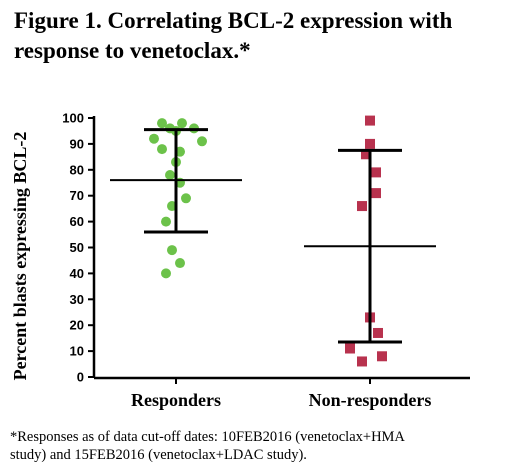 This screenshot has height=473, width=520. What do you see at coordinates (176, 400) in the screenshot?
I see `x-category-label: Responders` at bounding box center [176, 400].